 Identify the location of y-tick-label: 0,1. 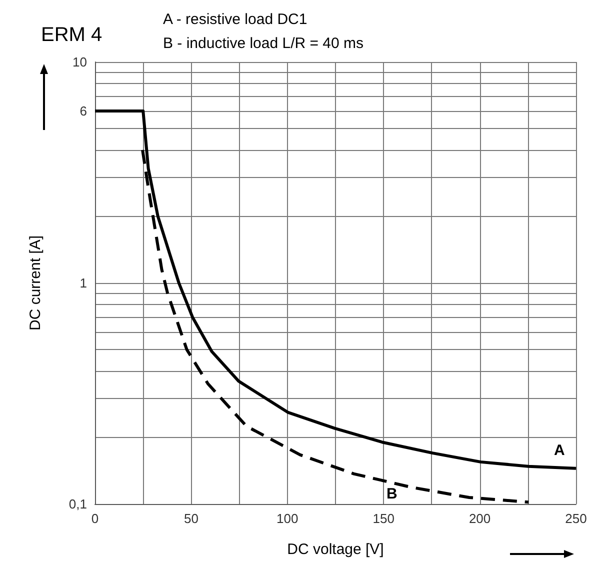
(77, 504).